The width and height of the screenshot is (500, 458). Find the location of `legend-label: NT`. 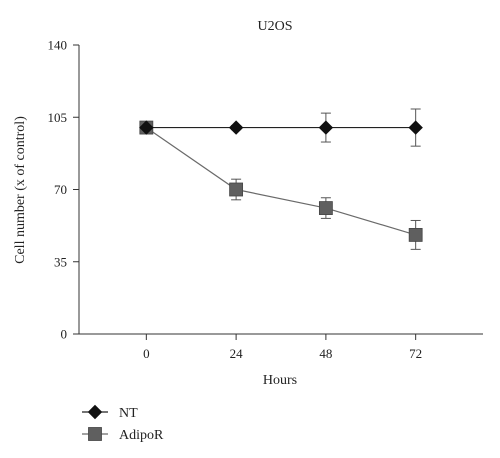

legend-label: NT is located at coordinates (128, 413).